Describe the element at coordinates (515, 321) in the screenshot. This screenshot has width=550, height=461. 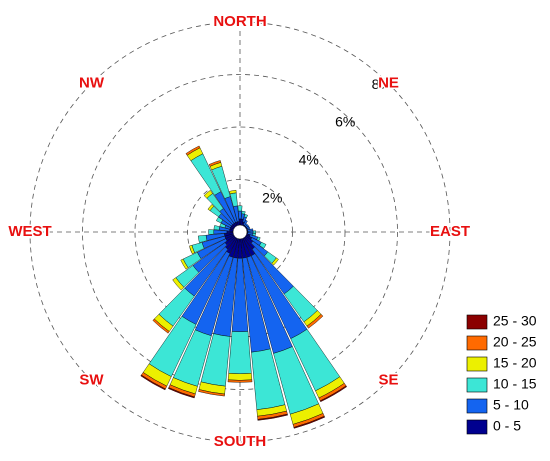
I see `legend-label: 25 - 30` at that location.